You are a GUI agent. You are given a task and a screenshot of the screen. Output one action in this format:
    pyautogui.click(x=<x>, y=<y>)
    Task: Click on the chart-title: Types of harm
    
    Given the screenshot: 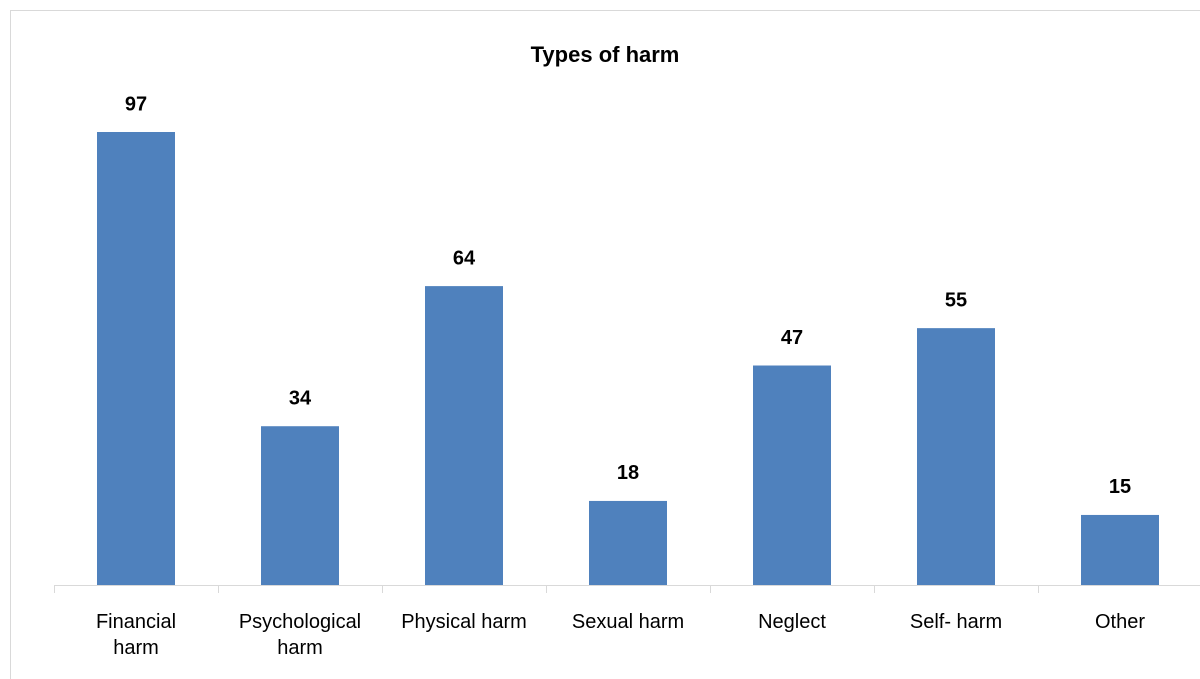 What is the action you would take?
    pyautogui.click(x=605, y=54)
    